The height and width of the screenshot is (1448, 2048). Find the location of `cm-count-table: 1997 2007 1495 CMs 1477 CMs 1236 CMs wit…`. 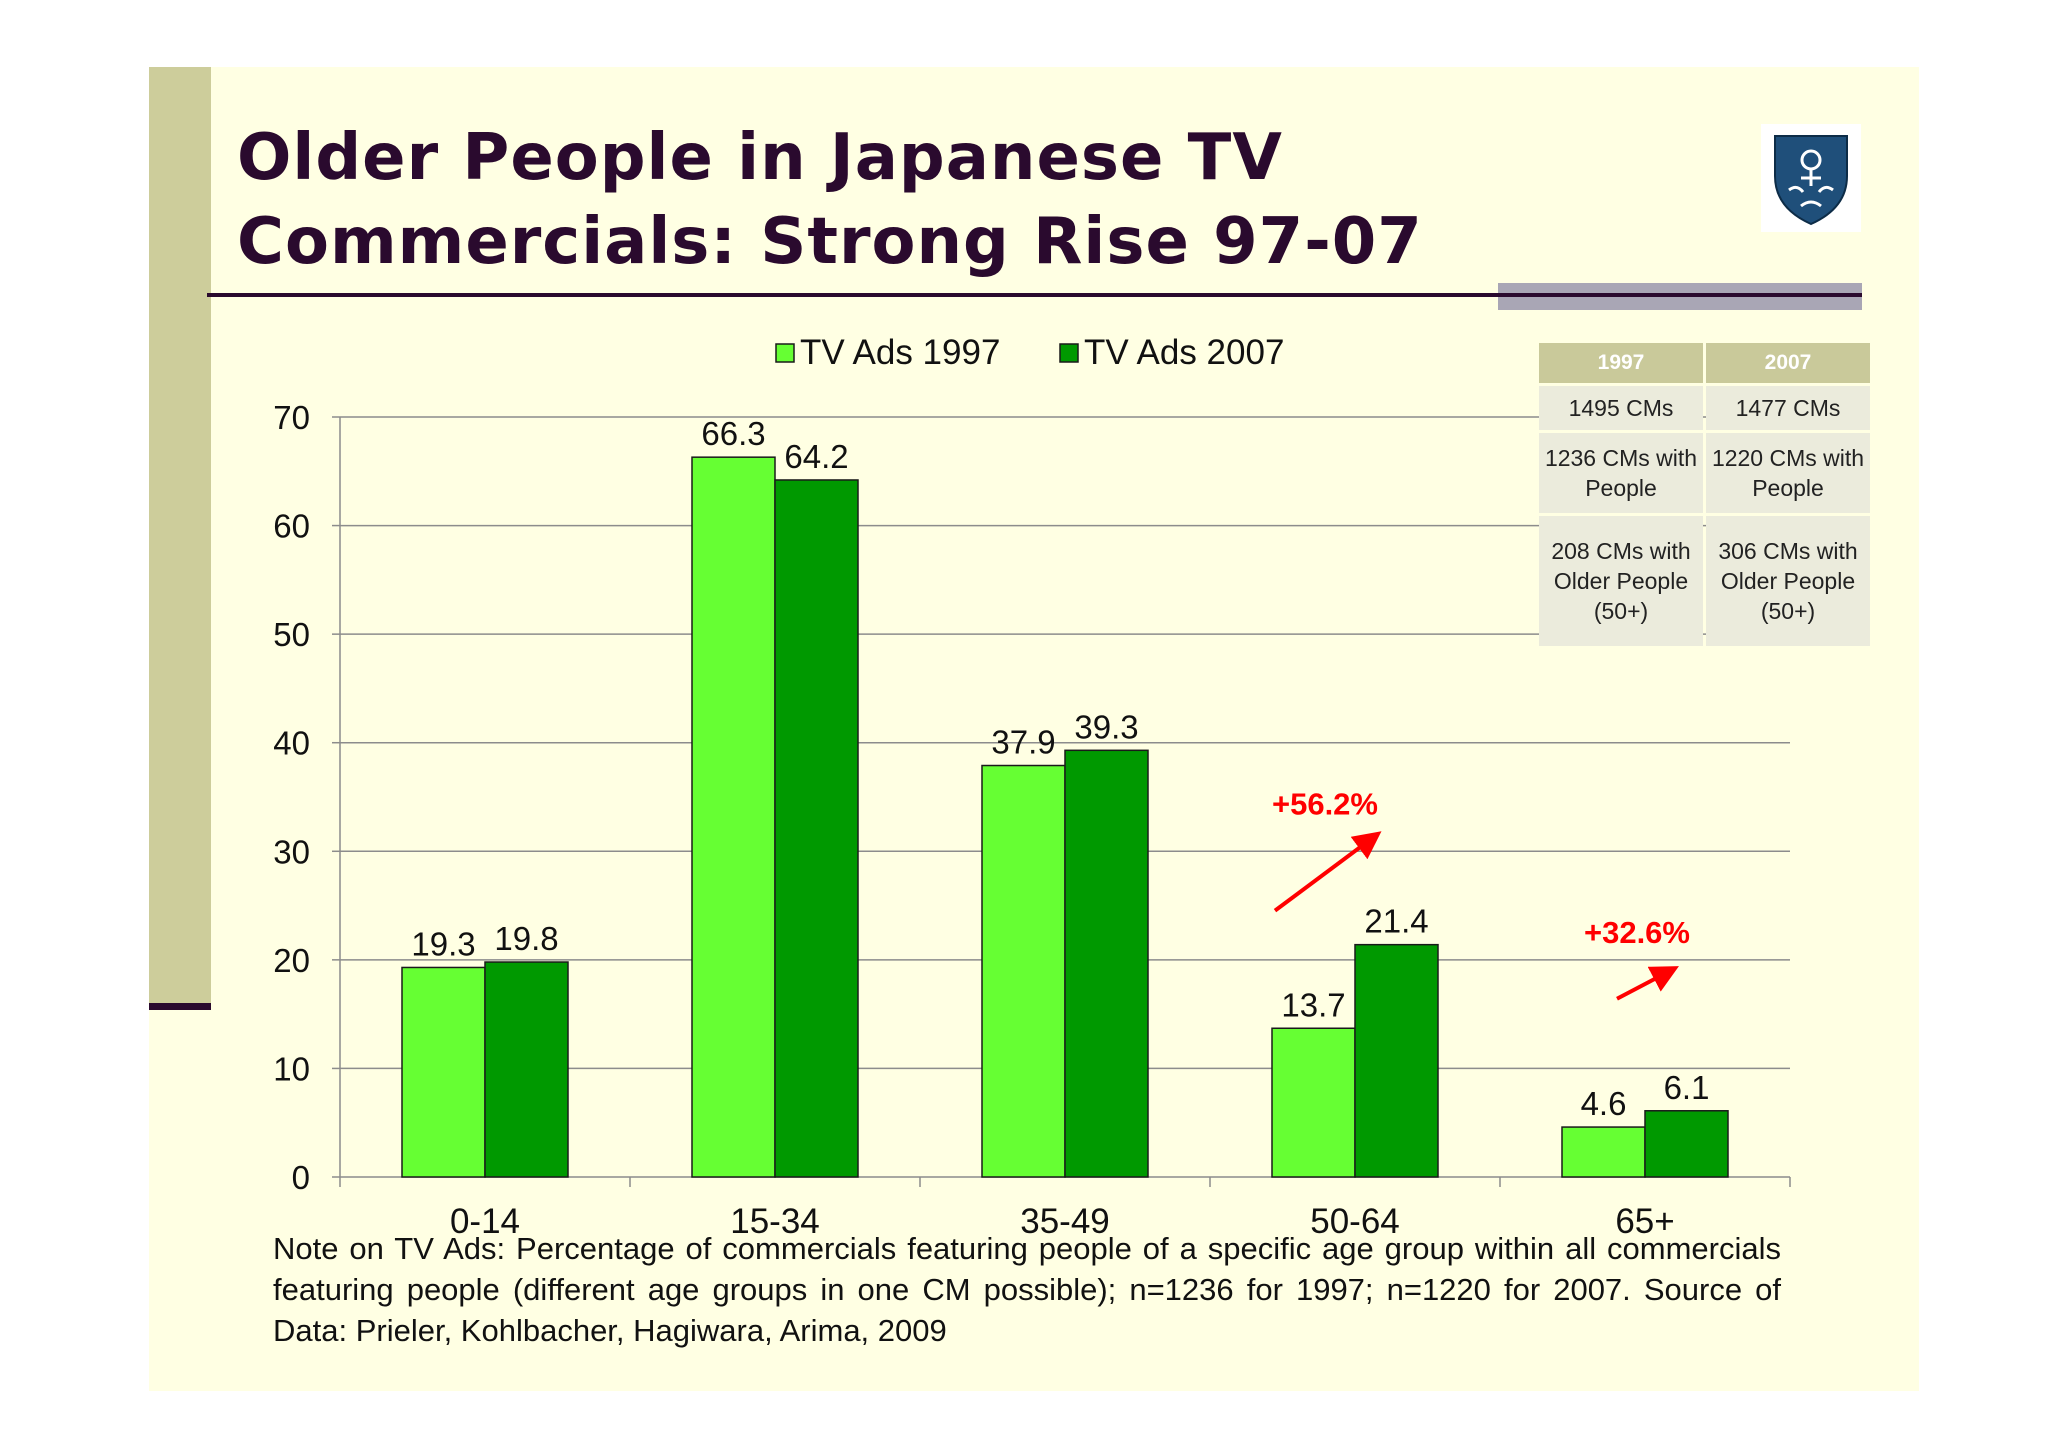

cm-count-table: 1997 2007 1495 CMs 1477 CMs 1236 CMs wit… is located at coordinates (1704, 494).